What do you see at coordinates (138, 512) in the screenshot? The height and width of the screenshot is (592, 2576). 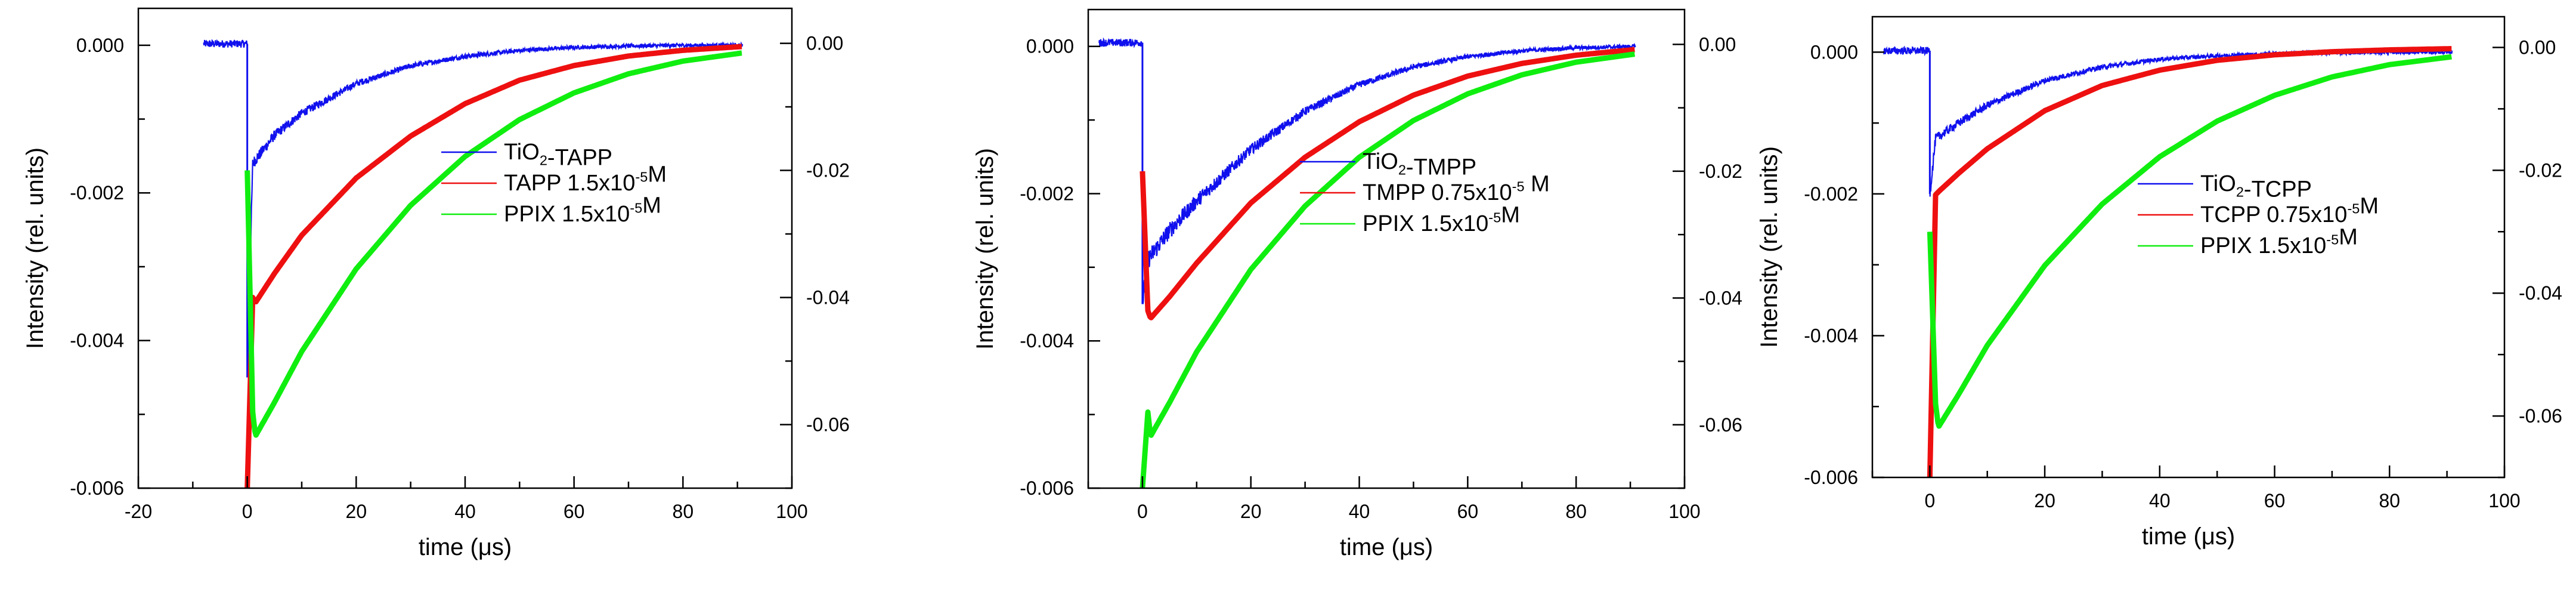 I see `x-tick-label: -20` at bounding box center [138, 512].